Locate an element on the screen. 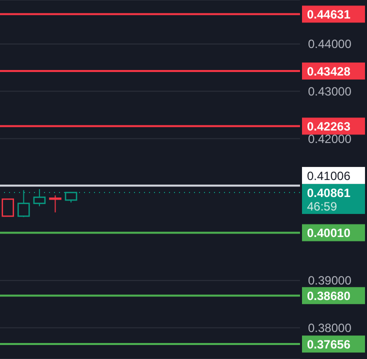  ref-line-label: 0.41006 is located at coordinates (329, 175).